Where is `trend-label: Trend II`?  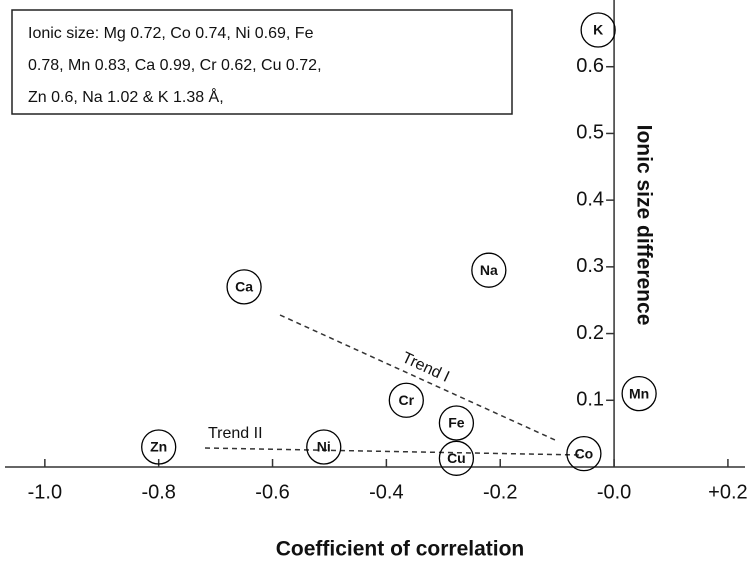
trend-label: Trend II is located at coordinates (235, 433).